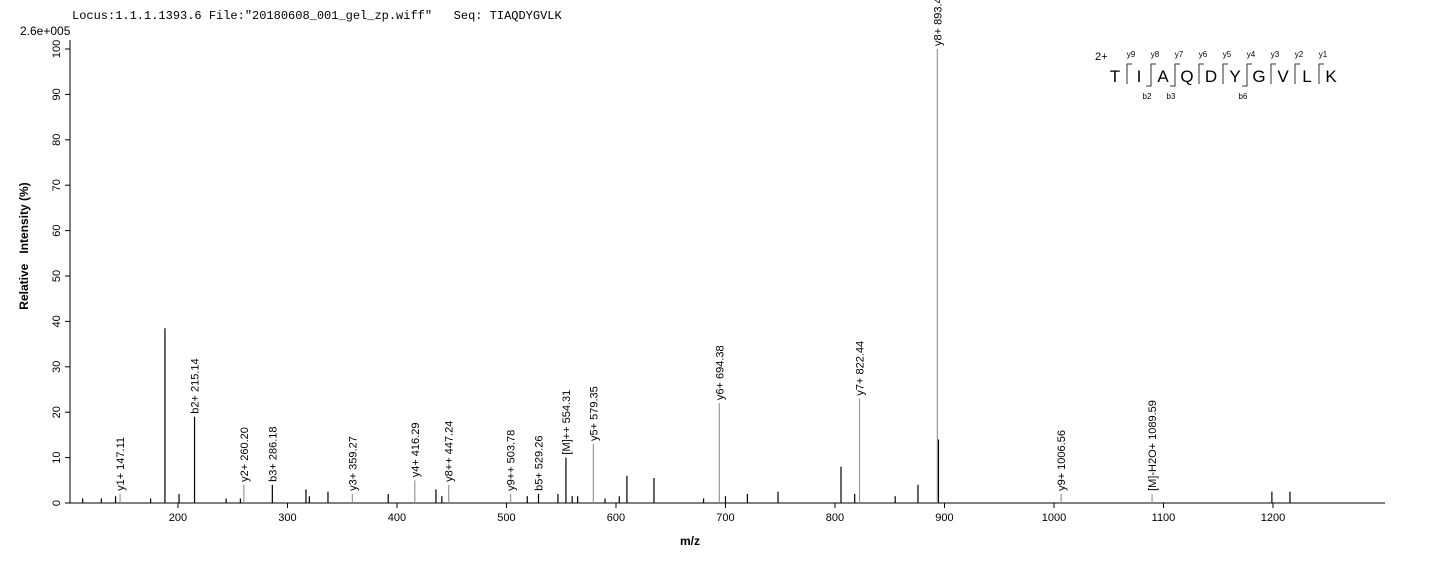 The height and width of the screenshot is (562, 1436). I want to click on y-ion-label: y1, so click(1323, 54).